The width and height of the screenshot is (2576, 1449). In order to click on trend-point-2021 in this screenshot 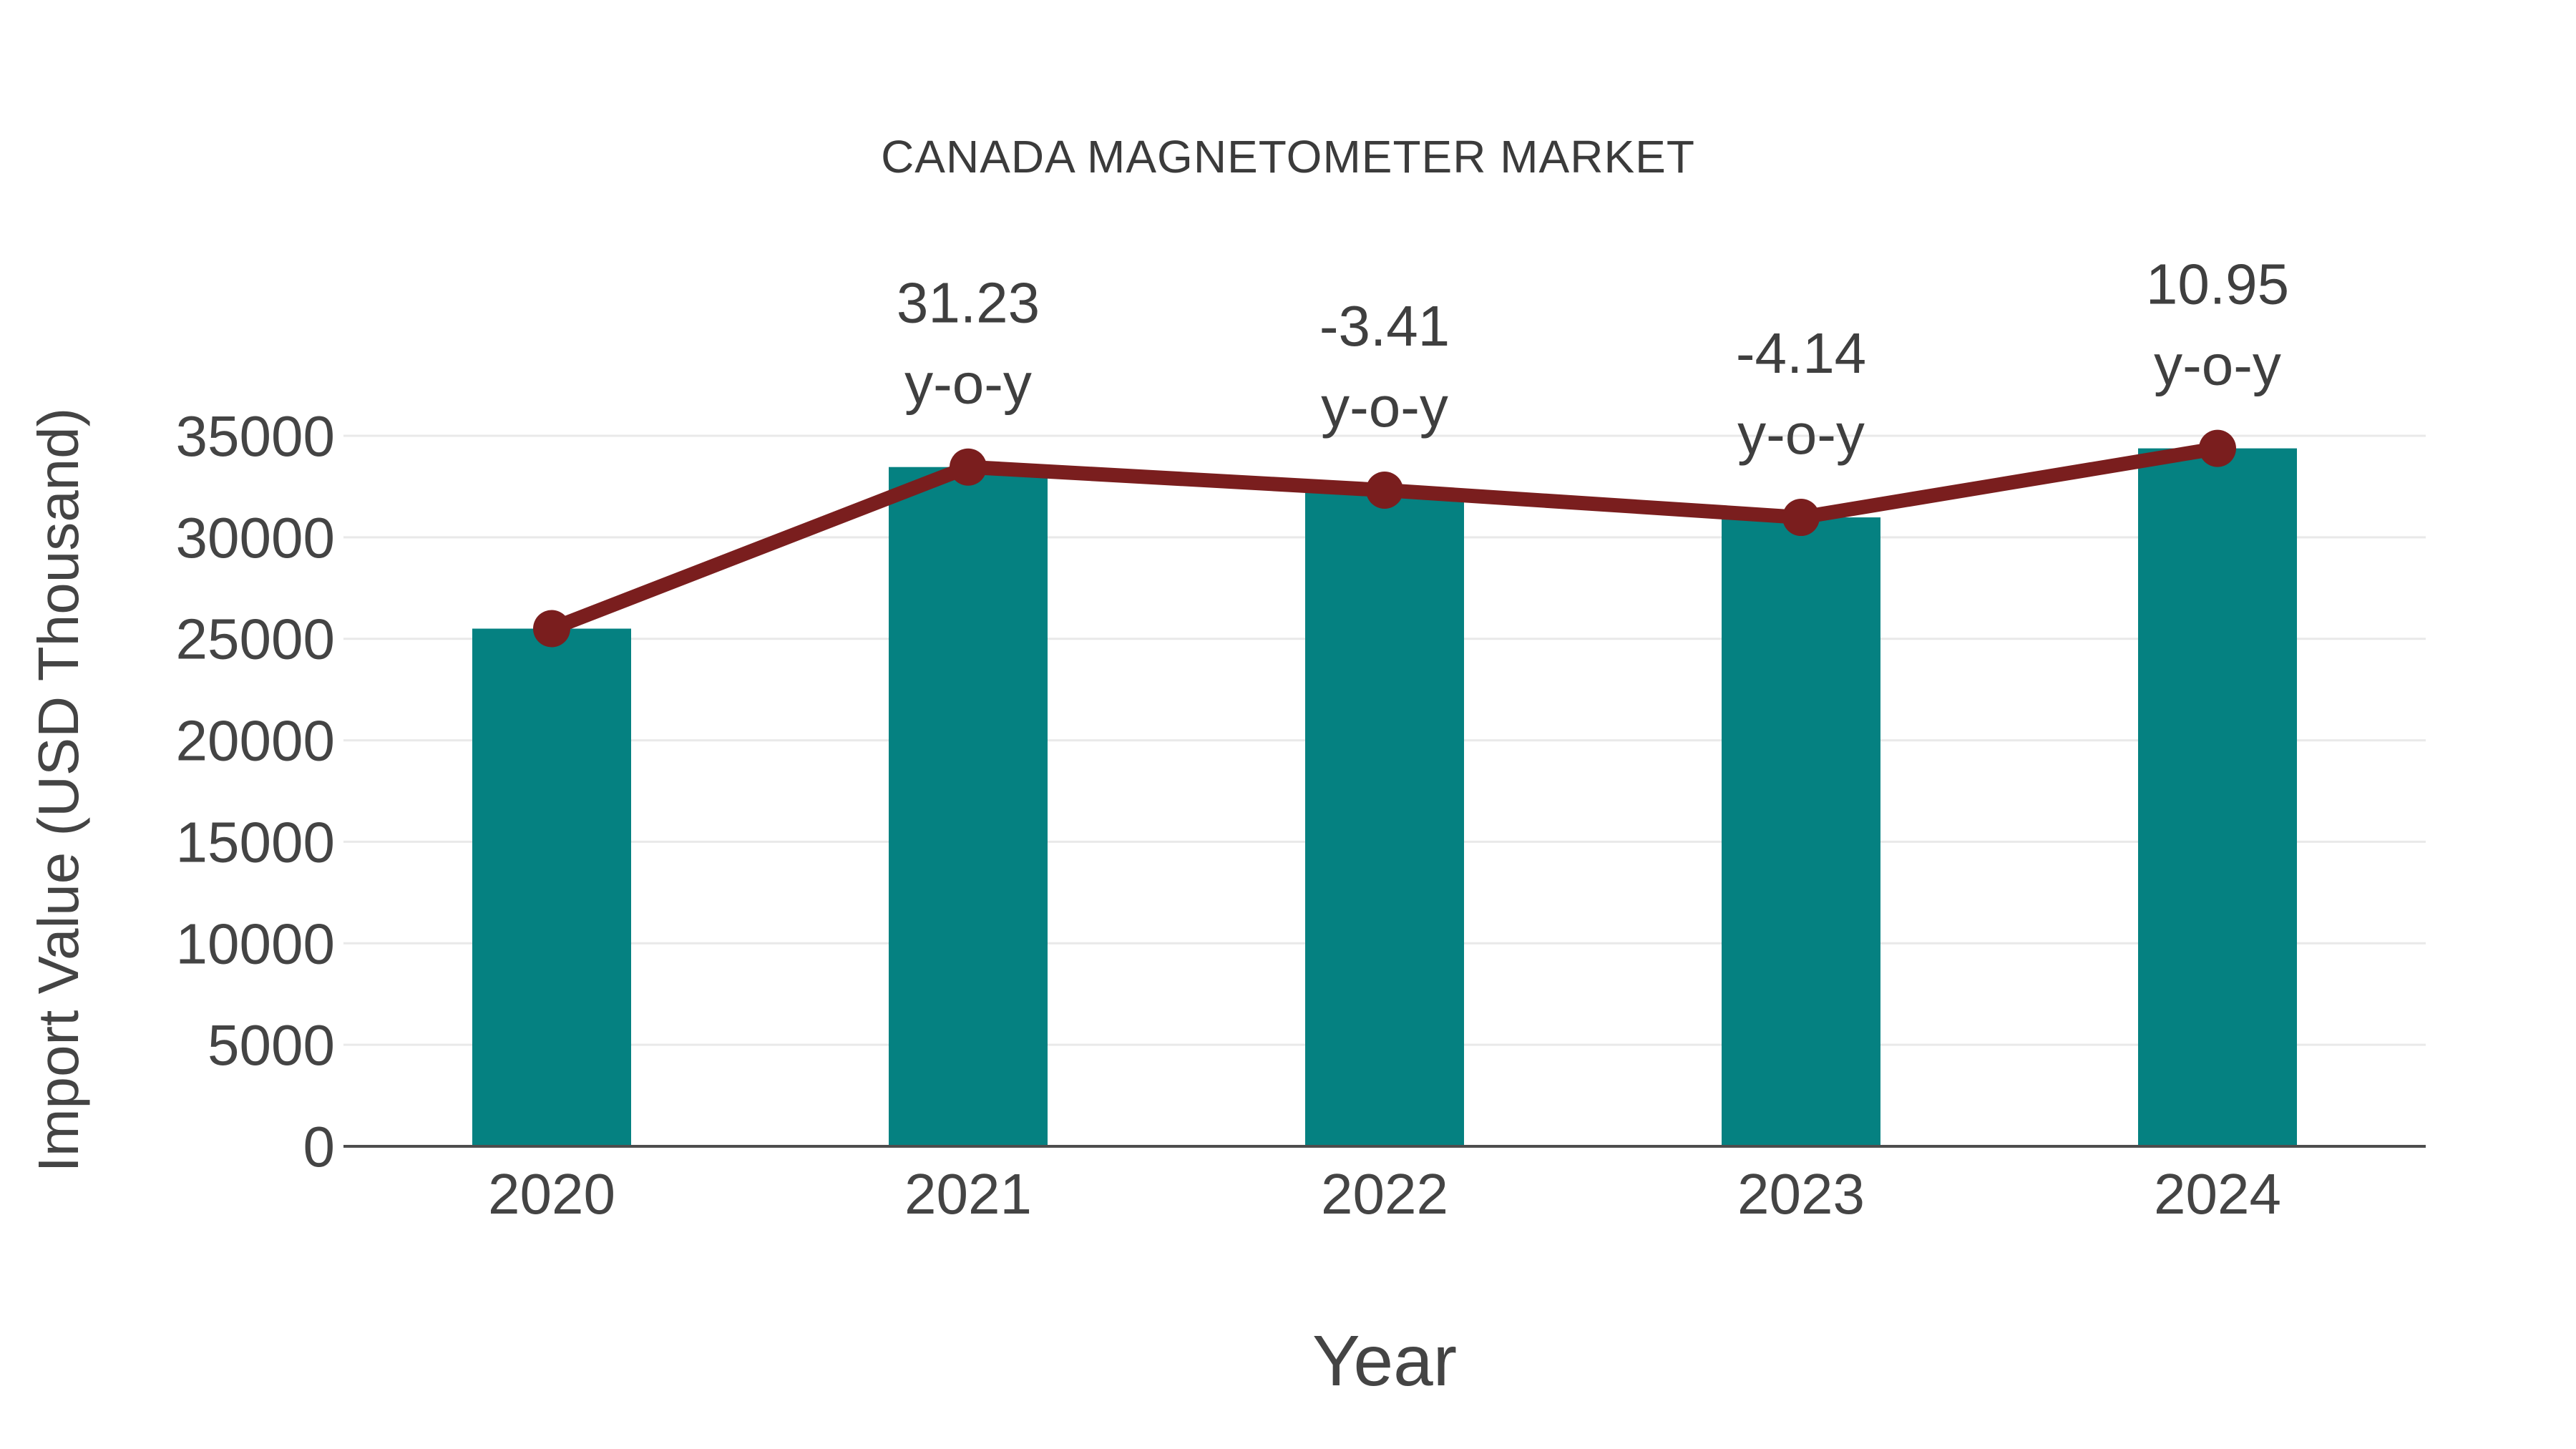, I will do `click(968, 467)`.